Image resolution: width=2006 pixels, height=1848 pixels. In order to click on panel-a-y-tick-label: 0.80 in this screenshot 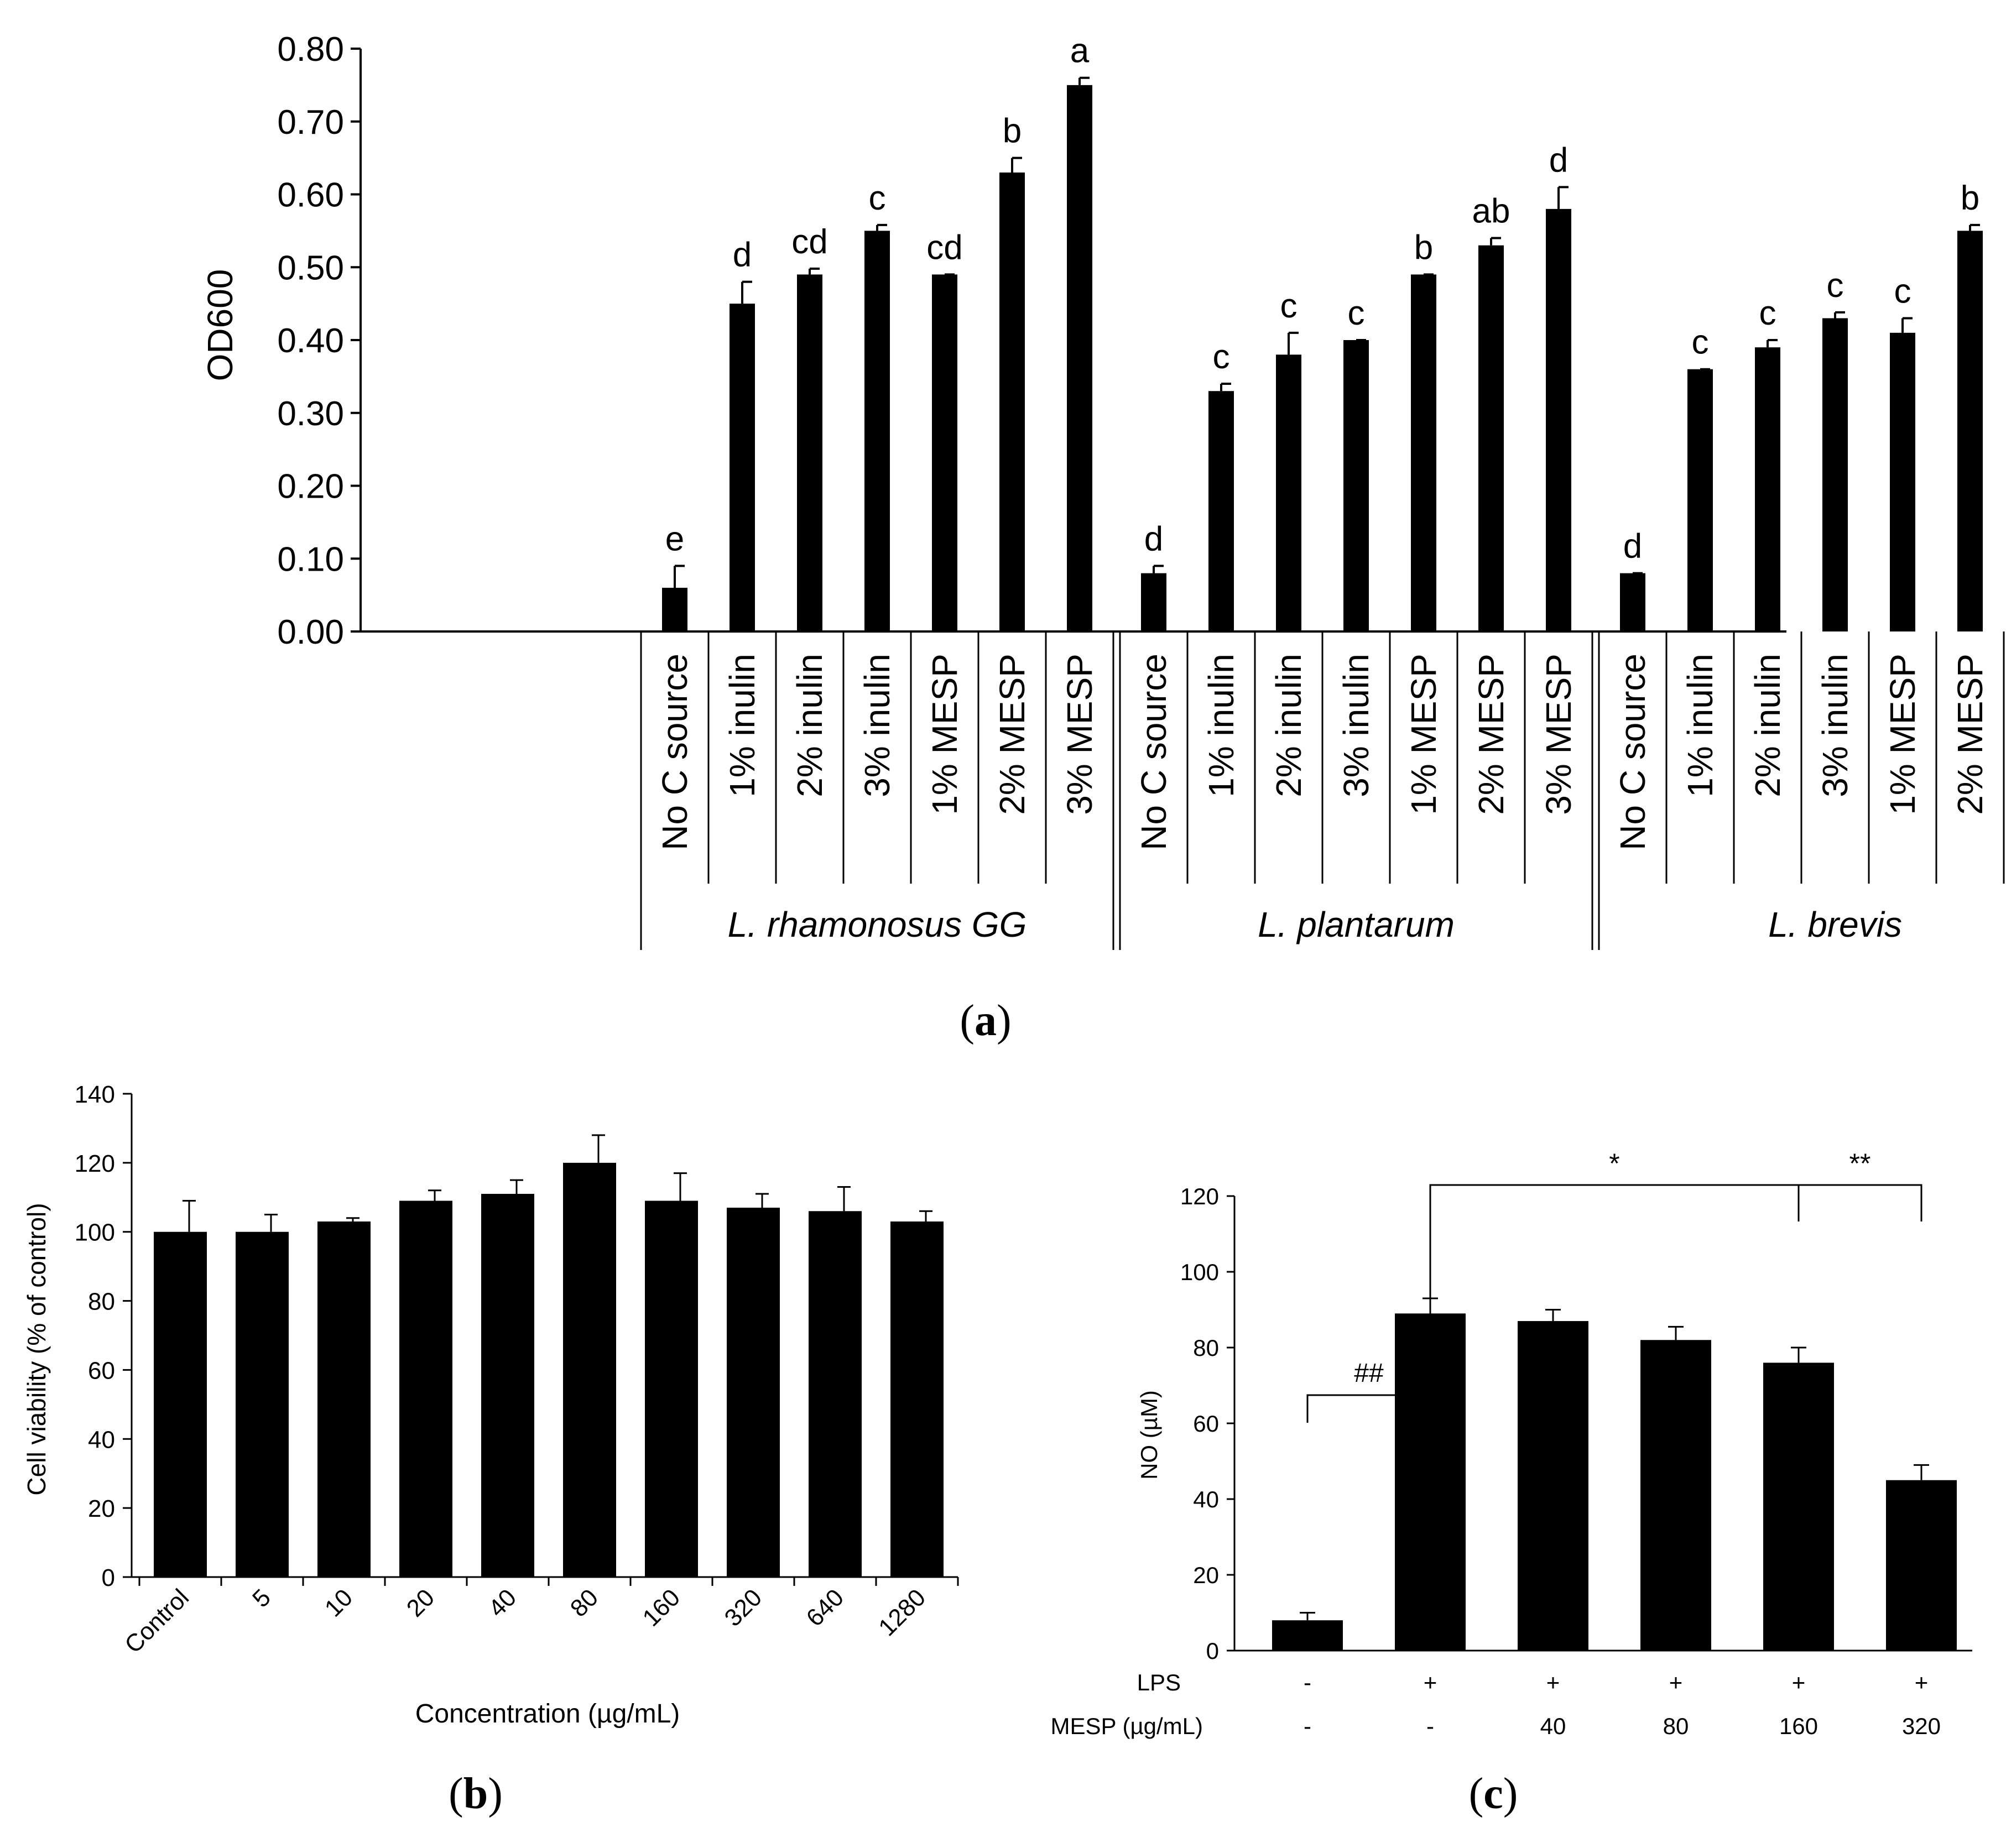, I will do `click(310, 50)`.